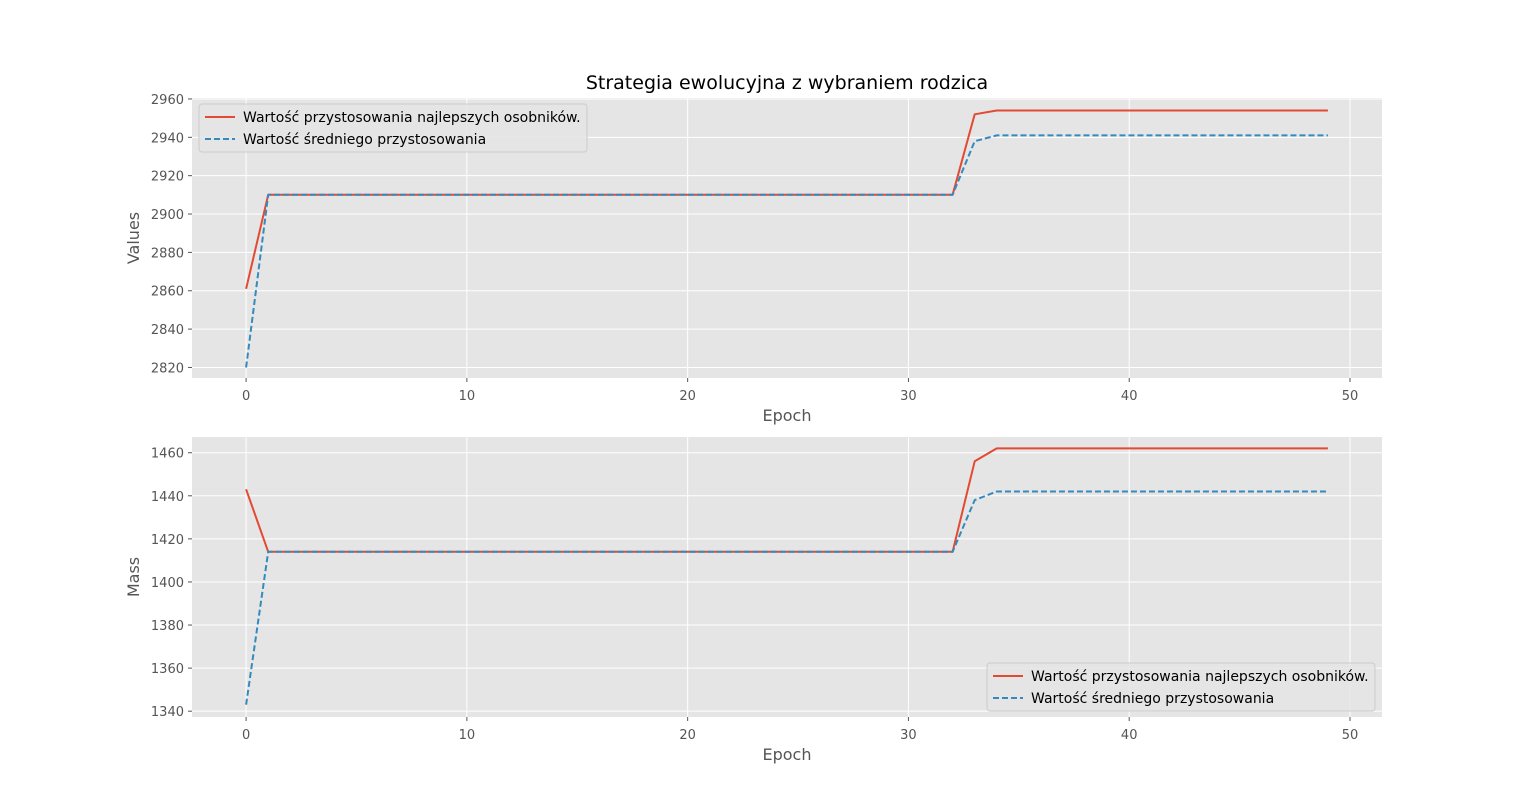 This screenshot has height=807, width=1536. I want to click on figure-title: Strategia ewolucyjna z wybraniem rodzica, so click(787, 83).